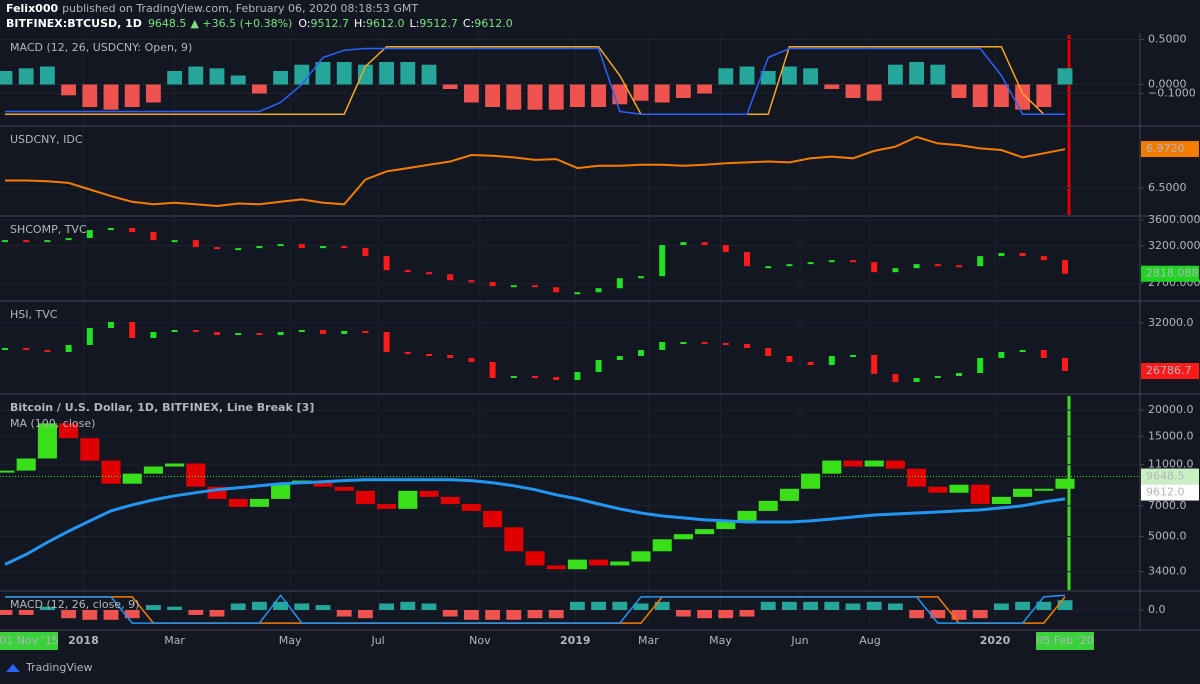 This screenshot has width=1200, height=684. What do you see at coordinates (1170, 273) in the screenshot?
I see `price-badge` at bounding box center [1170, 273].